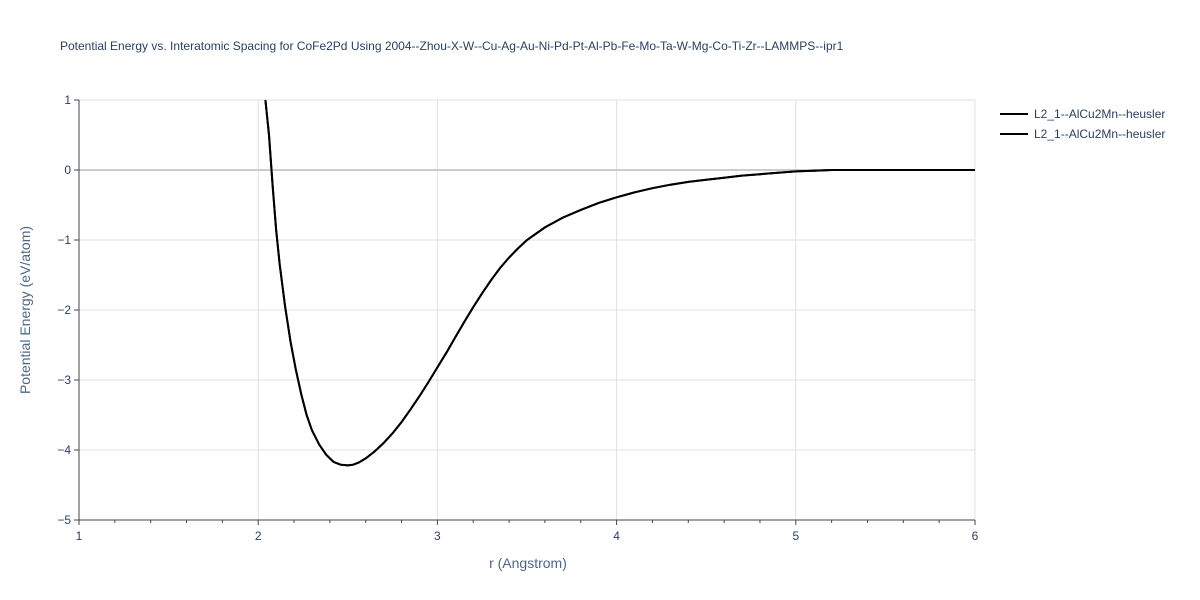  Describe the element at coordinates (25, 310) in the screenshot. I see `y-axis-title: Potential Energy (eV/atom)` at that location.